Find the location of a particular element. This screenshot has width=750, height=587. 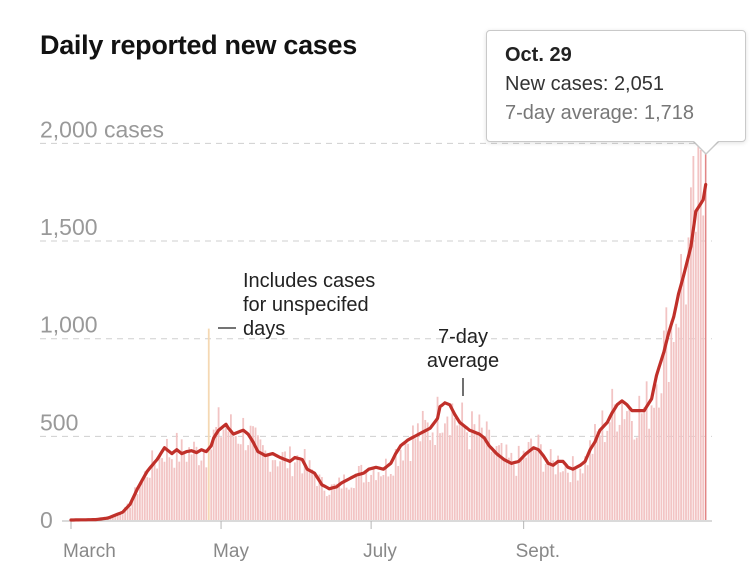

tooltip-average-value: 1,718 is located at coordinates (669, 113).